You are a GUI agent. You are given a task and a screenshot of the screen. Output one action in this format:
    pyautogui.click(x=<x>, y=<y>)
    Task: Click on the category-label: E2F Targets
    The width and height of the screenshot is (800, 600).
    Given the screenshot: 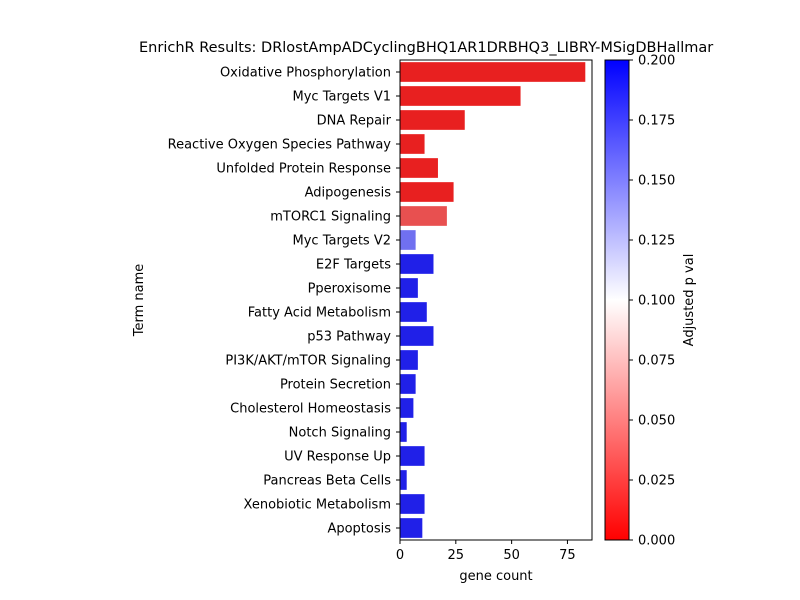 What is the action you would take?
    pyautogui.click(x=353, y=265)
    